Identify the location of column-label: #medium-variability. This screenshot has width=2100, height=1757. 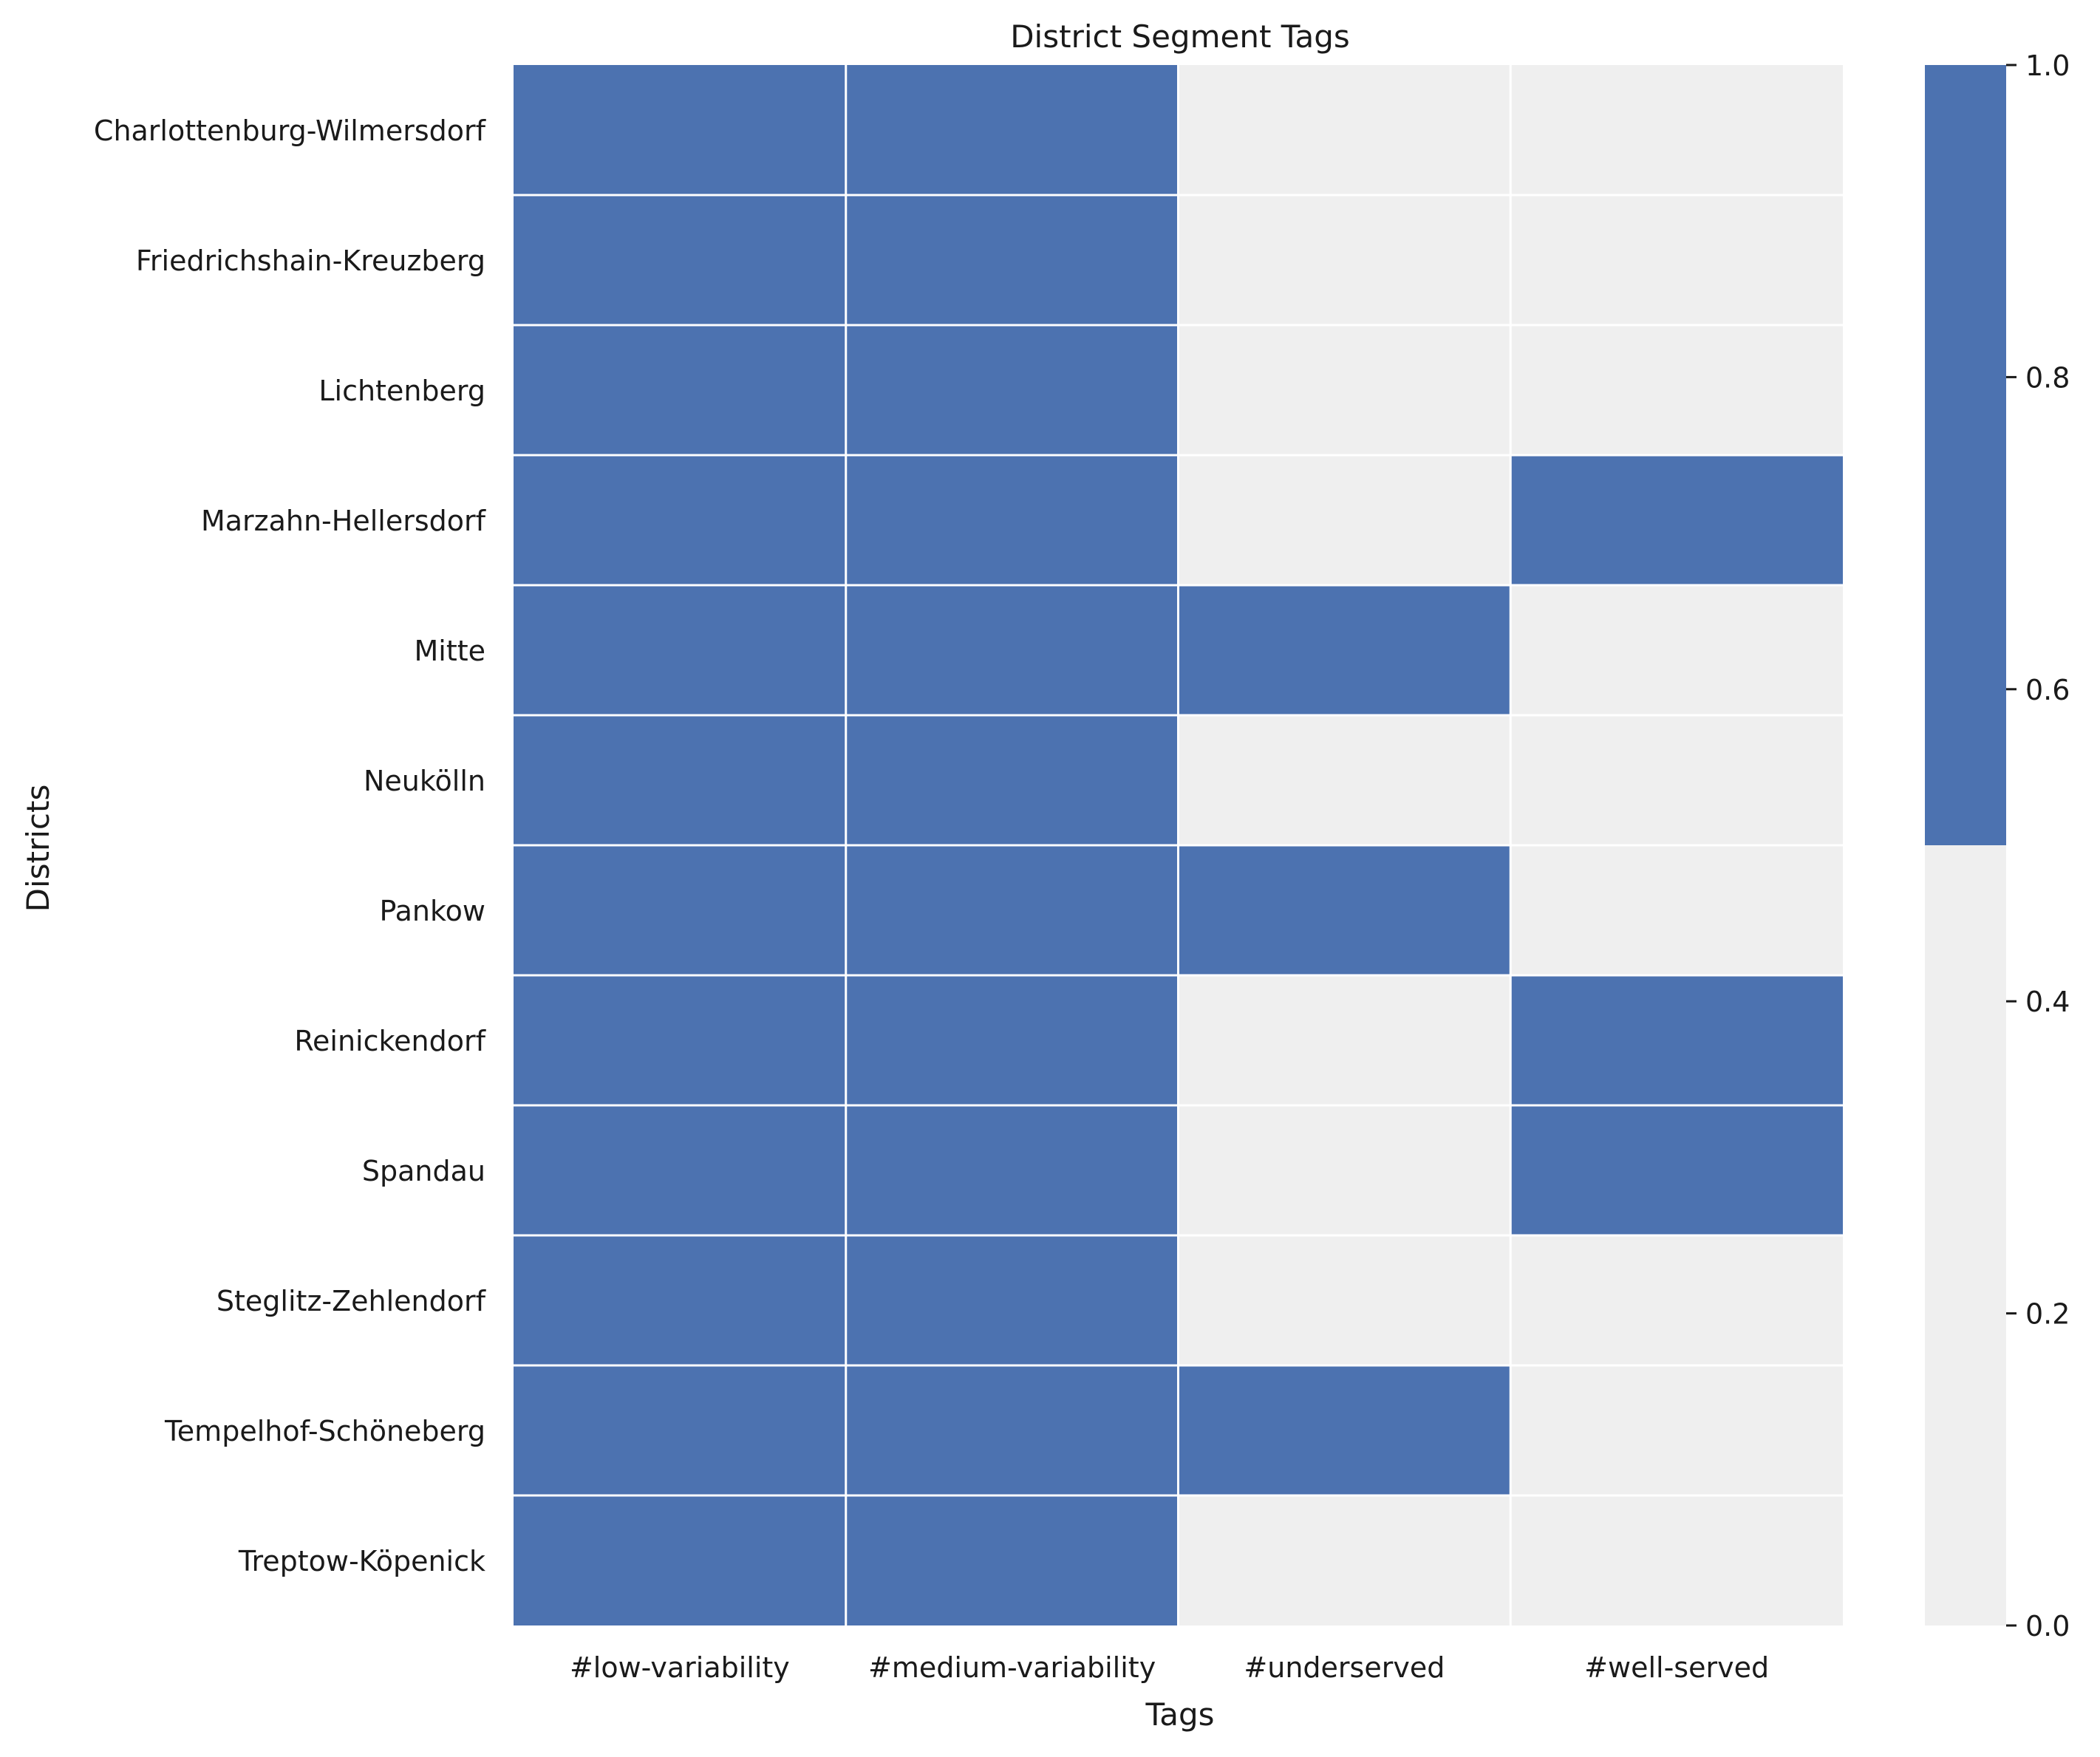
(1012, 1667).